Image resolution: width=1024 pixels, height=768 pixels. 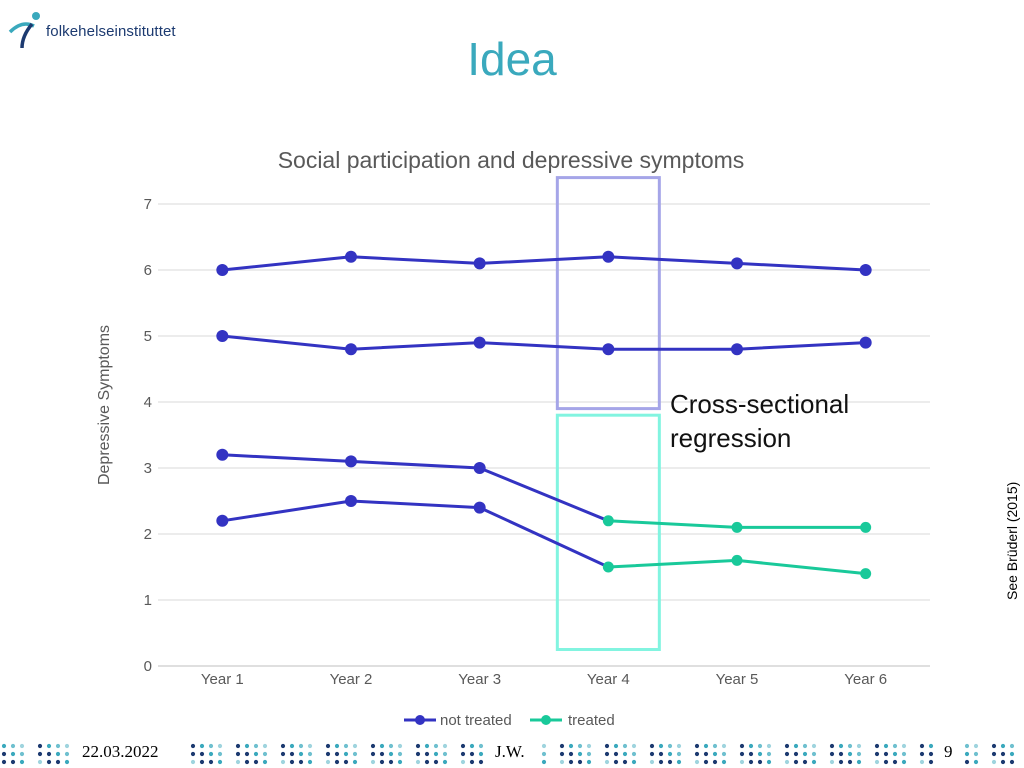 I want to click on y-tick-label: 3, so click(x=148, y=468).